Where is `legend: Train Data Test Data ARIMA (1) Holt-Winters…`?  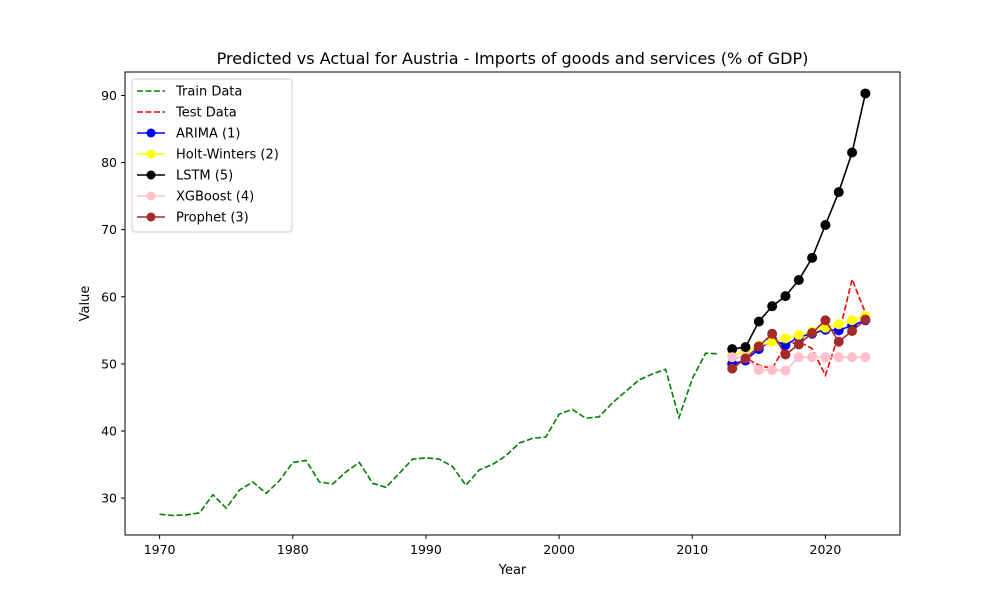
legend: Train Data Test Data ARIMA (1) Holt-Winters… is located at coordinates (212, 155).